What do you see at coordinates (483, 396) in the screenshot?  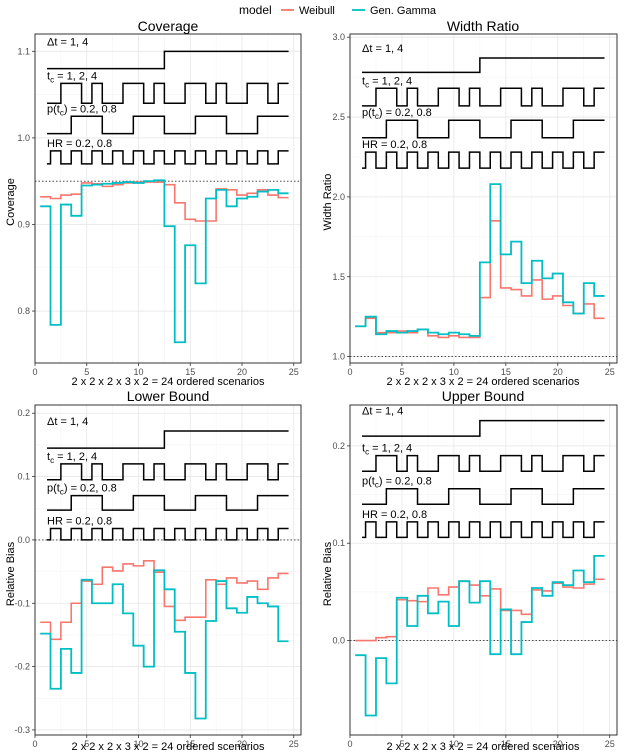 I see `panel-title: Upper Bound` at bounding box center [483, 396].